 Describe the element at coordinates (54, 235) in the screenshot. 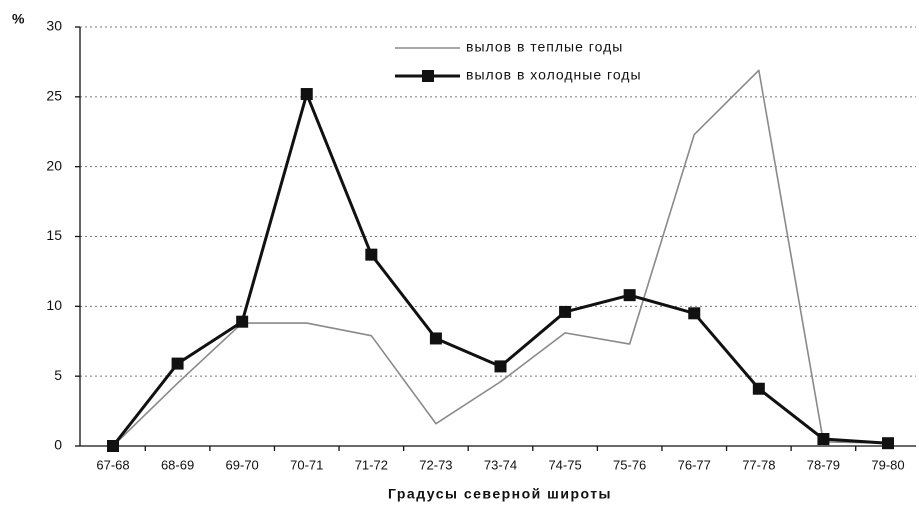

I see `y-tick-label: 15` at that location.